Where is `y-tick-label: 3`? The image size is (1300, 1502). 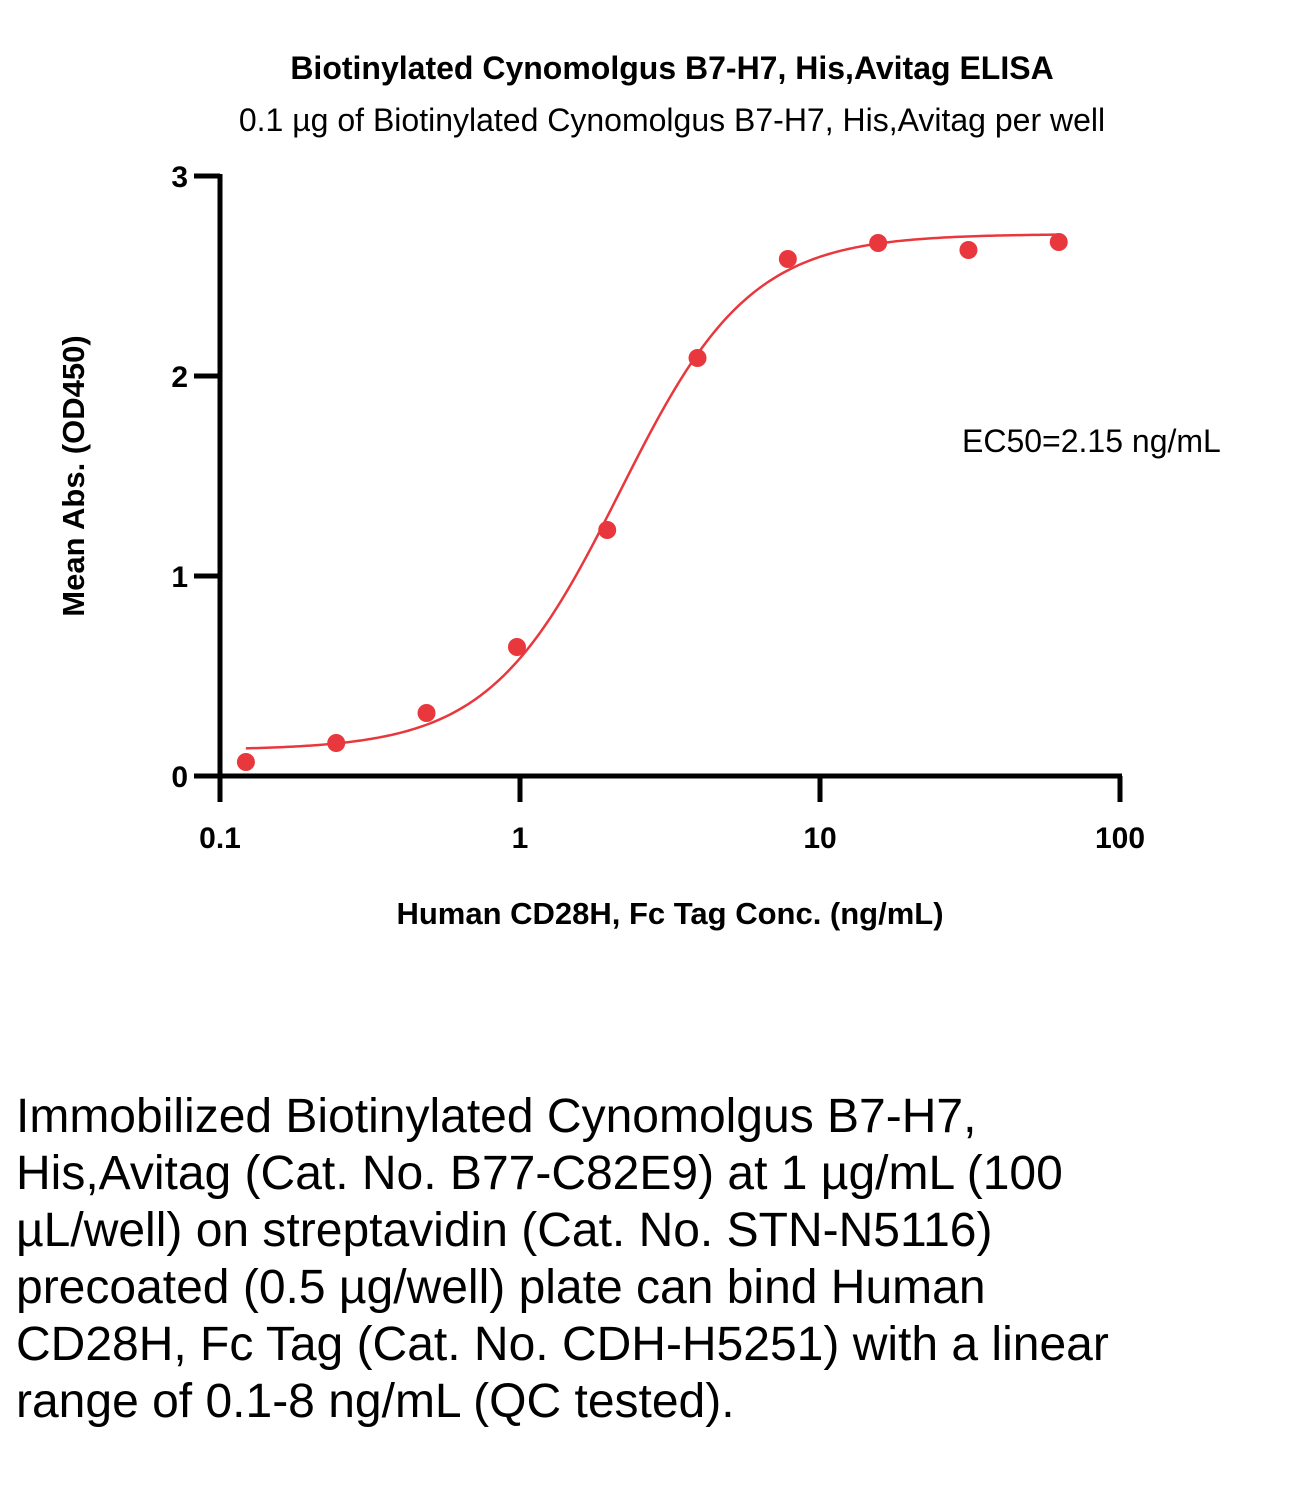 y-tick-label: 3 is located at coordinates (179, 177).